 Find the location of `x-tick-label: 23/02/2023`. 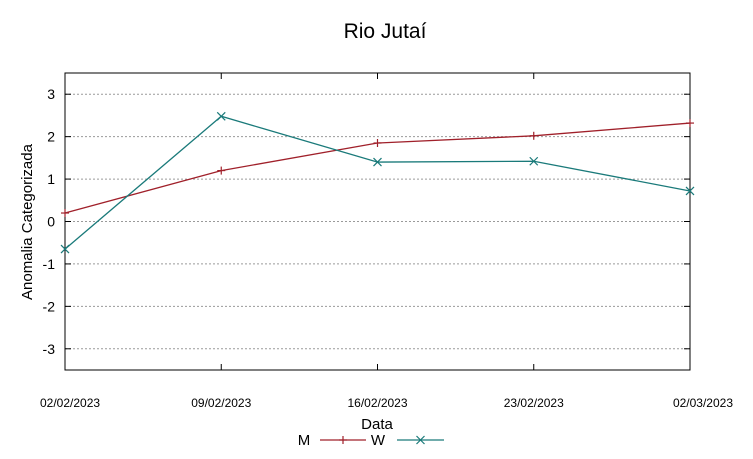

x-tick-label: 23/02/2023 is located at coordinates (534, 403).